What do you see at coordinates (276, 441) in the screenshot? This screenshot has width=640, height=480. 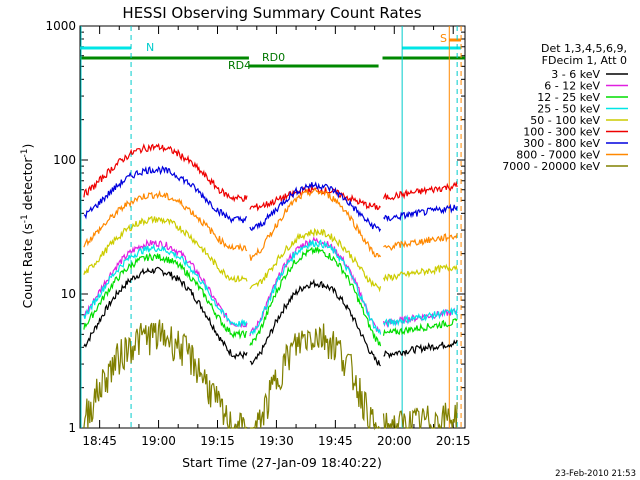 I see `x-tick-label: 19:30` at bounding box center [276, 441].